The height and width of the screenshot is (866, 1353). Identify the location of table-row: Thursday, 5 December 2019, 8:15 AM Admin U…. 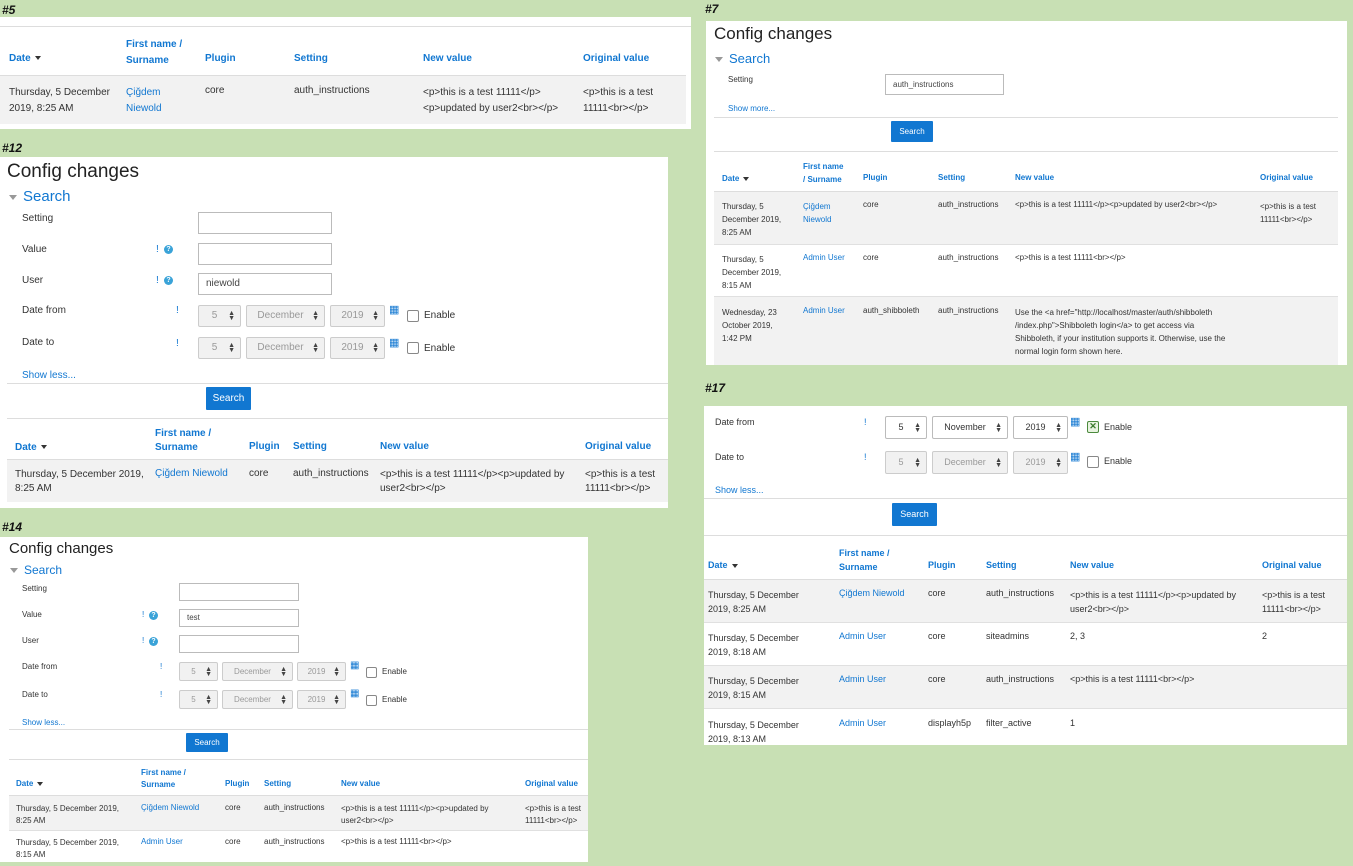
(1026, 270).